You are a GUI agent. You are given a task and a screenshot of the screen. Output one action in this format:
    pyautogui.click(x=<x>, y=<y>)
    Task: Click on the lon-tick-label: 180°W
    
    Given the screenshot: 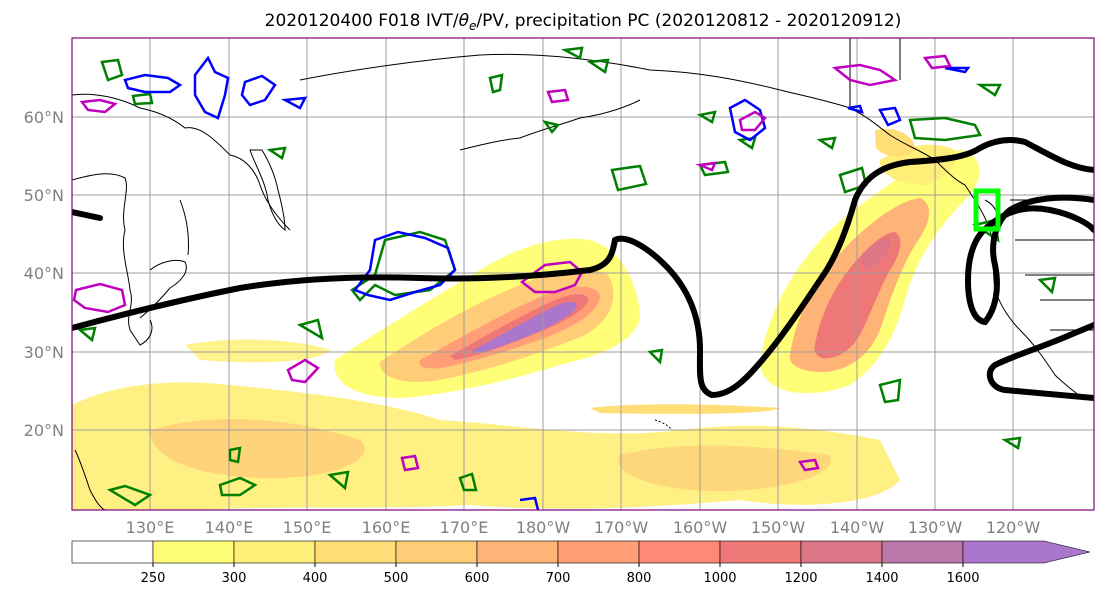 What is the action you would take?
    pyautogui.click(x=543, y=527)
    